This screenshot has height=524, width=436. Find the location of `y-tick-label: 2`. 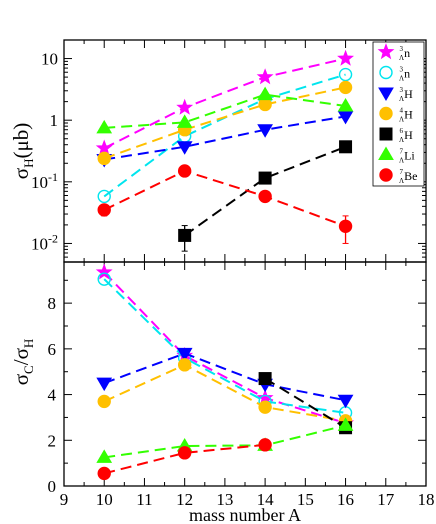

y-tick-label: 2 is located at coordinates (52, 440).